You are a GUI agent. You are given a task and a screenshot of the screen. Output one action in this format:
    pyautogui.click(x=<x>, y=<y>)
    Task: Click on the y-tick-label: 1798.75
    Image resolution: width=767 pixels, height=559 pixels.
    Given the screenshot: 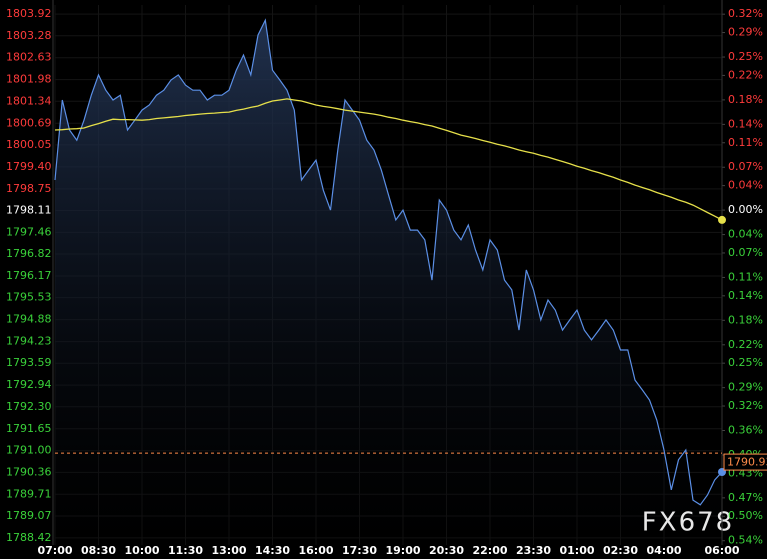 What is the action you would take?
    pyautogui.click(x=29, y=188)
    